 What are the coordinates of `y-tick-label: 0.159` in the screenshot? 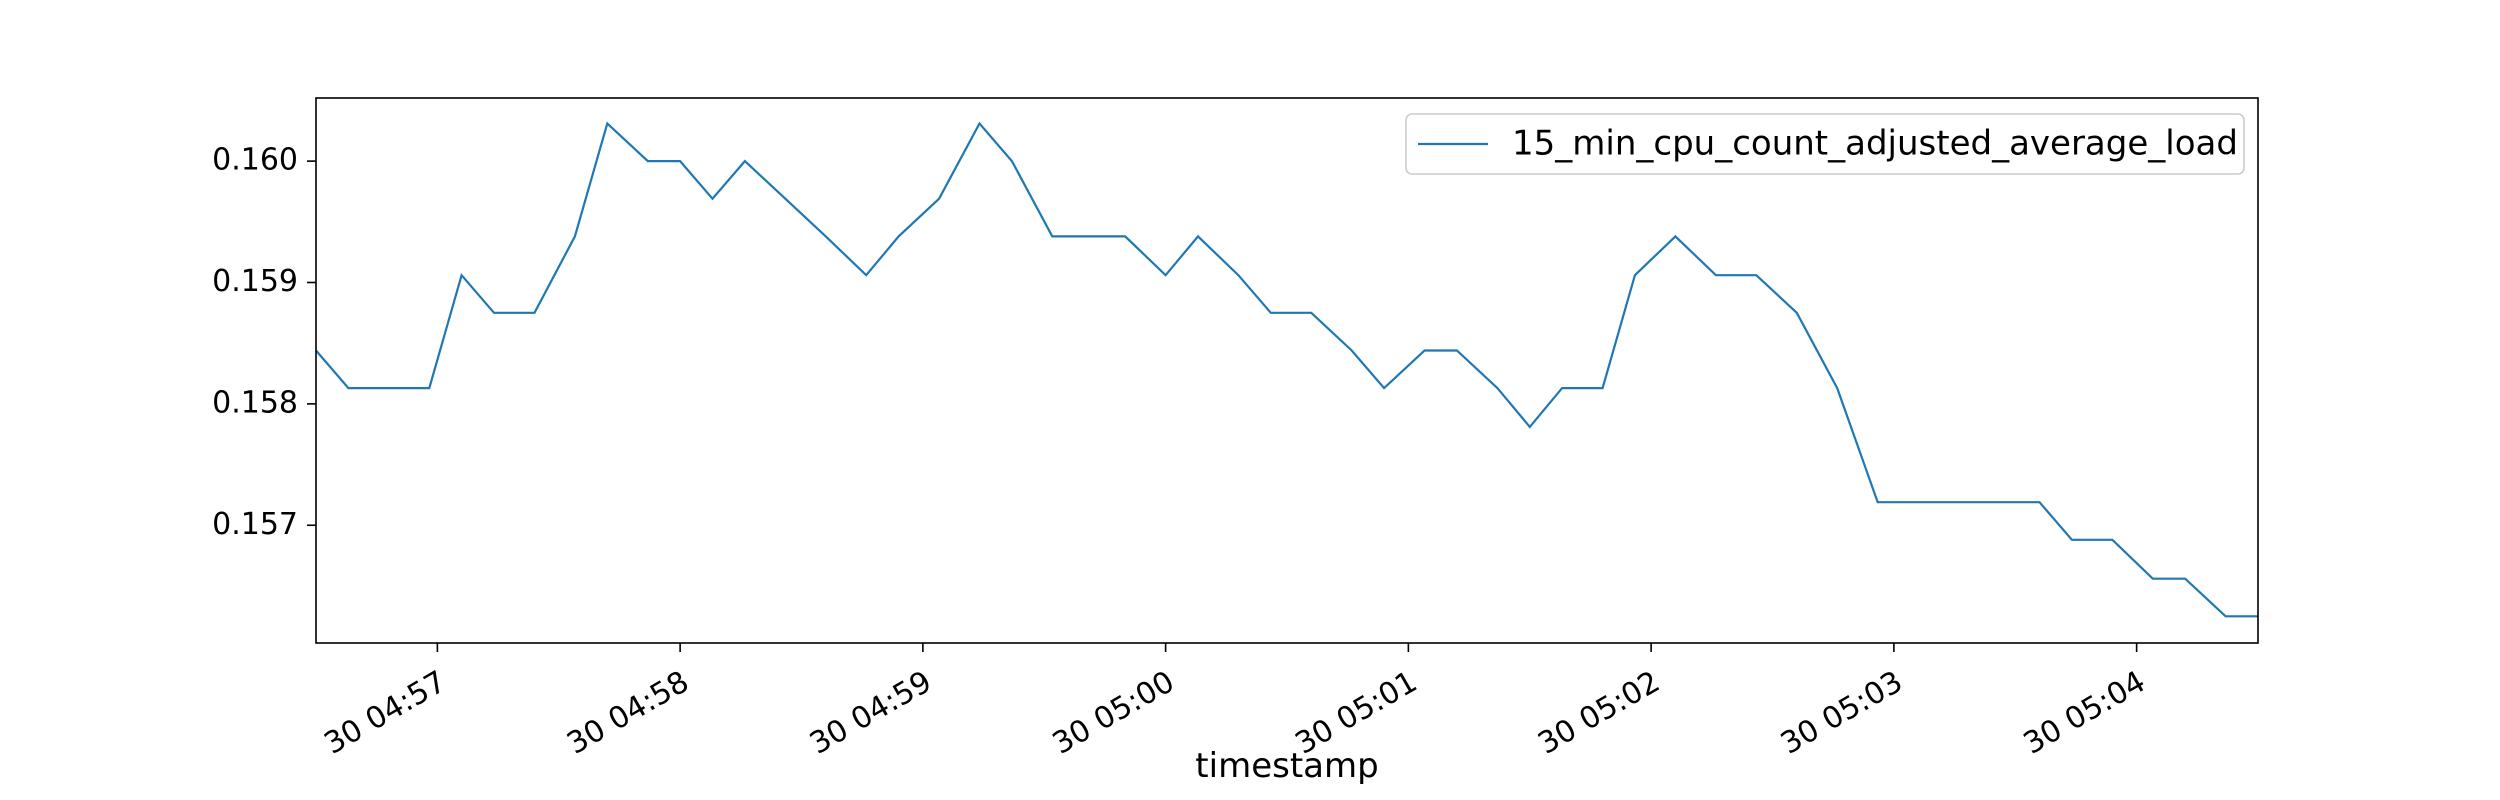 It's located at (255, 281).